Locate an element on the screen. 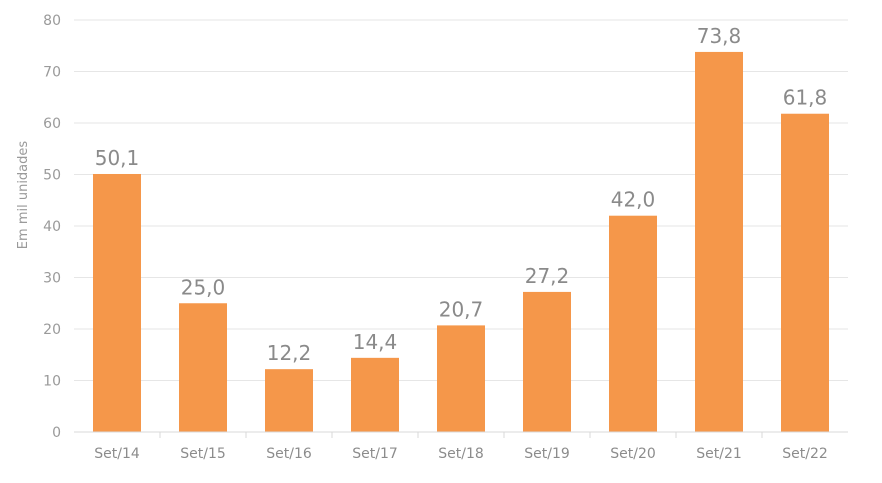 Image resolution: width=882 pixels, height=483 pixels. x-tick-label: Set/17 is located at coordinates (375, 454).